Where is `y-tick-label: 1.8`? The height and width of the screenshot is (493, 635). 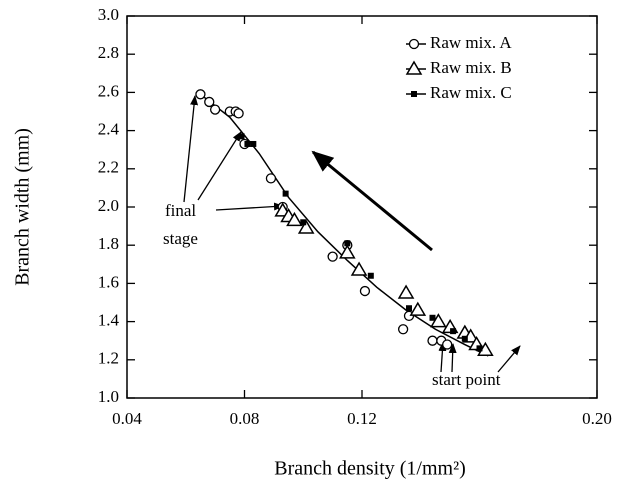
y-tick-label: 1.8 is located at coordinates (108, 243).